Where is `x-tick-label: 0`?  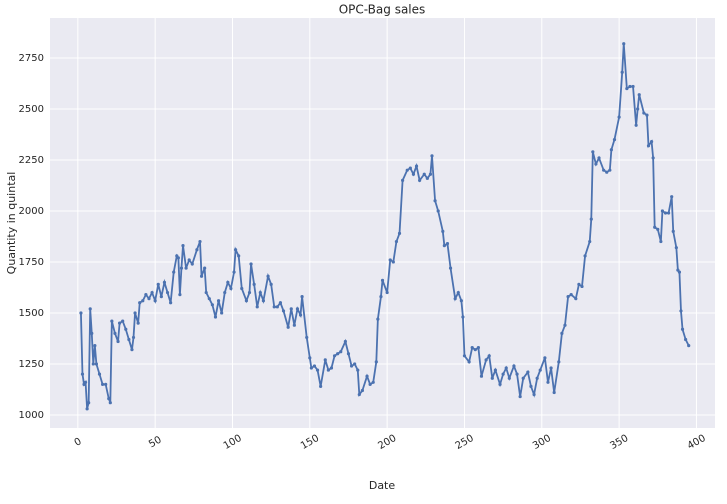
x-tick-label: 0 is located at coordinates (78, 442).